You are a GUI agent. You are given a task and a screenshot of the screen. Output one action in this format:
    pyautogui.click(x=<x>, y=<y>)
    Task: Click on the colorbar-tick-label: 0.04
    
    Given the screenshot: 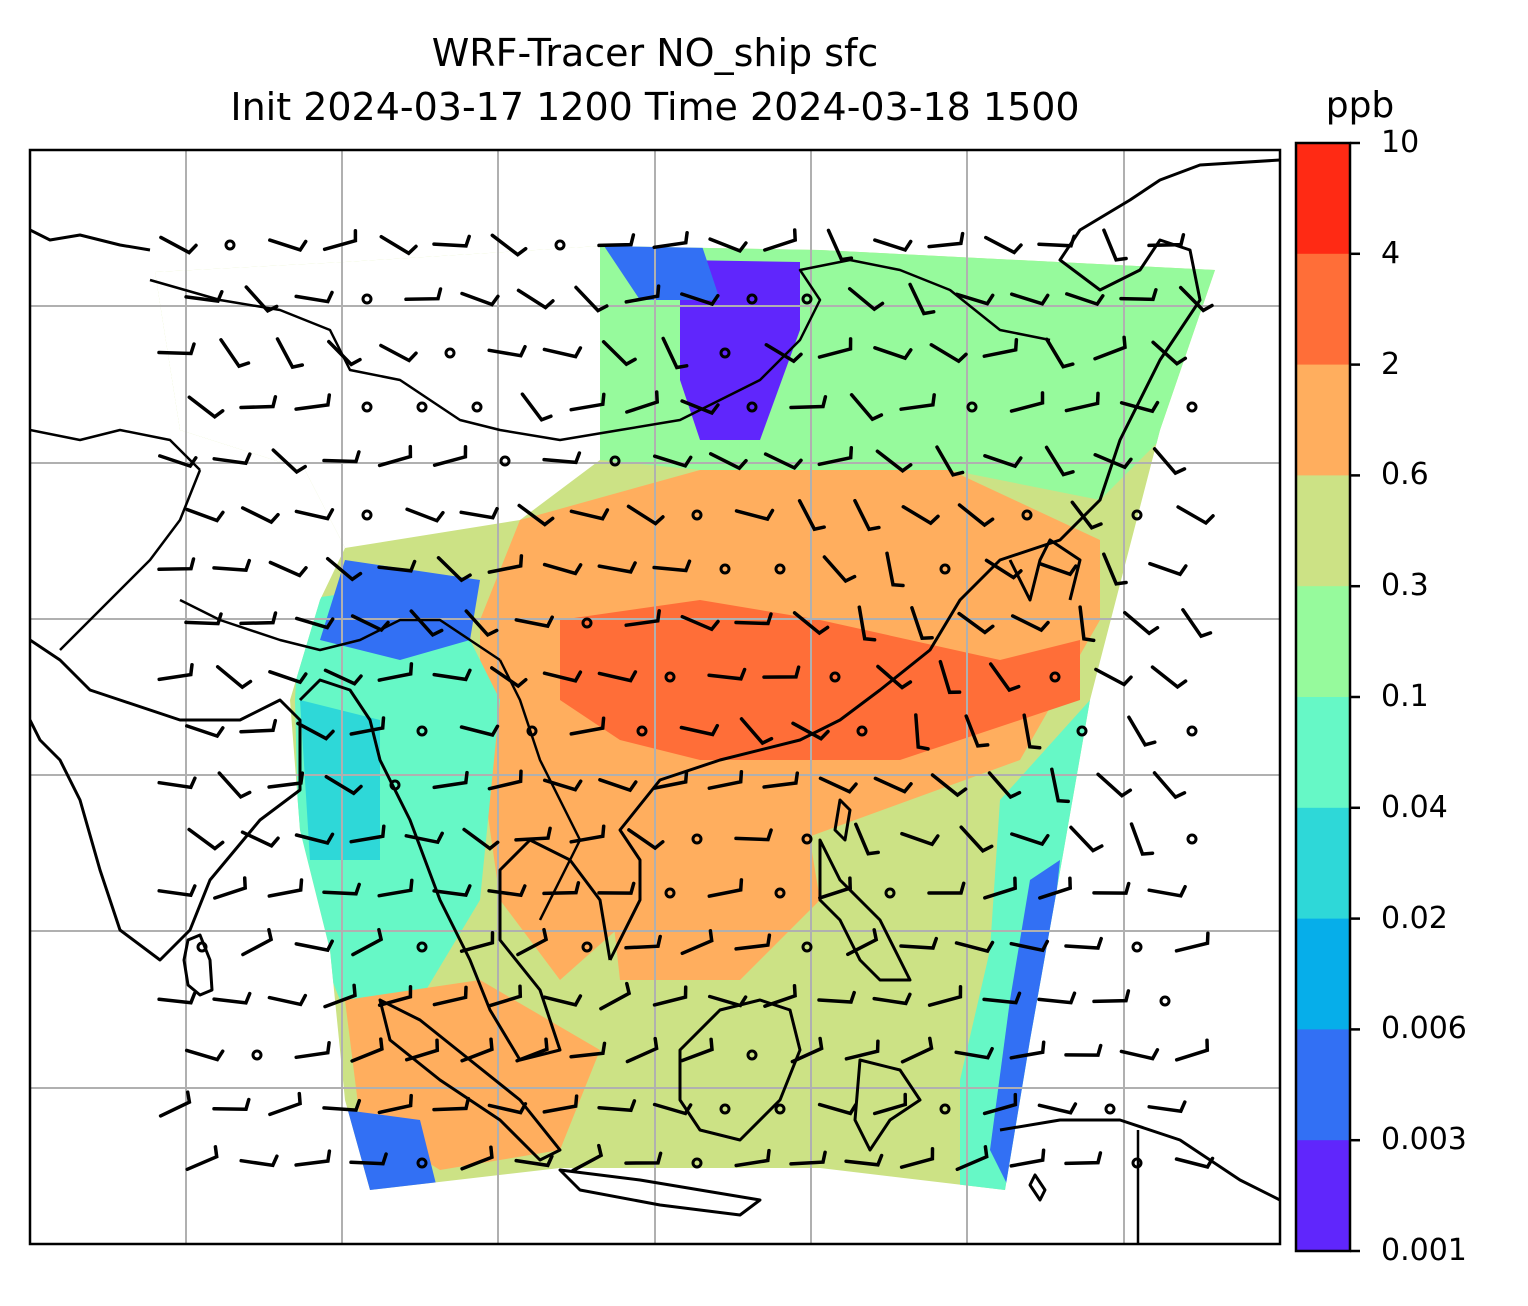 What is the action you would take?
    pyautogui.click(x=1414, y=807)
    